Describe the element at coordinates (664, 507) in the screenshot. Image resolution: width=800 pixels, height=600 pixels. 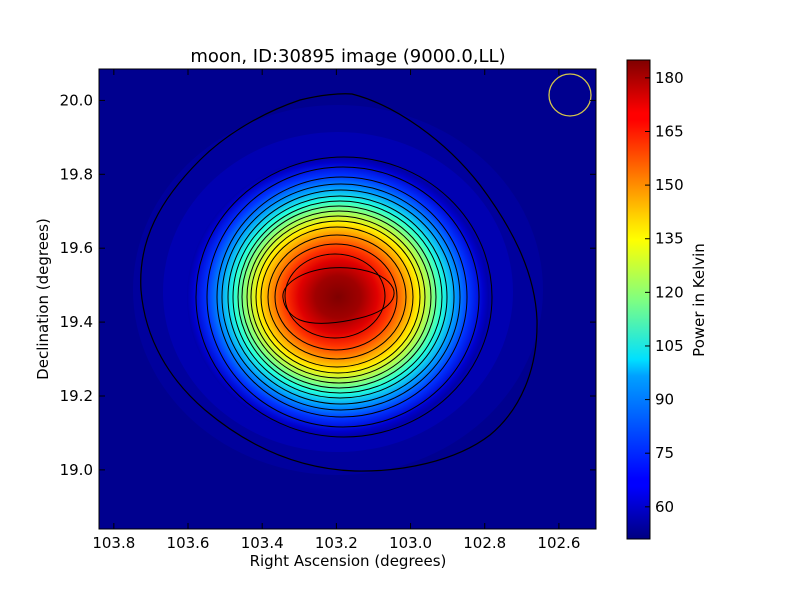
I see `colorbar-tick-label: 60` at that location.